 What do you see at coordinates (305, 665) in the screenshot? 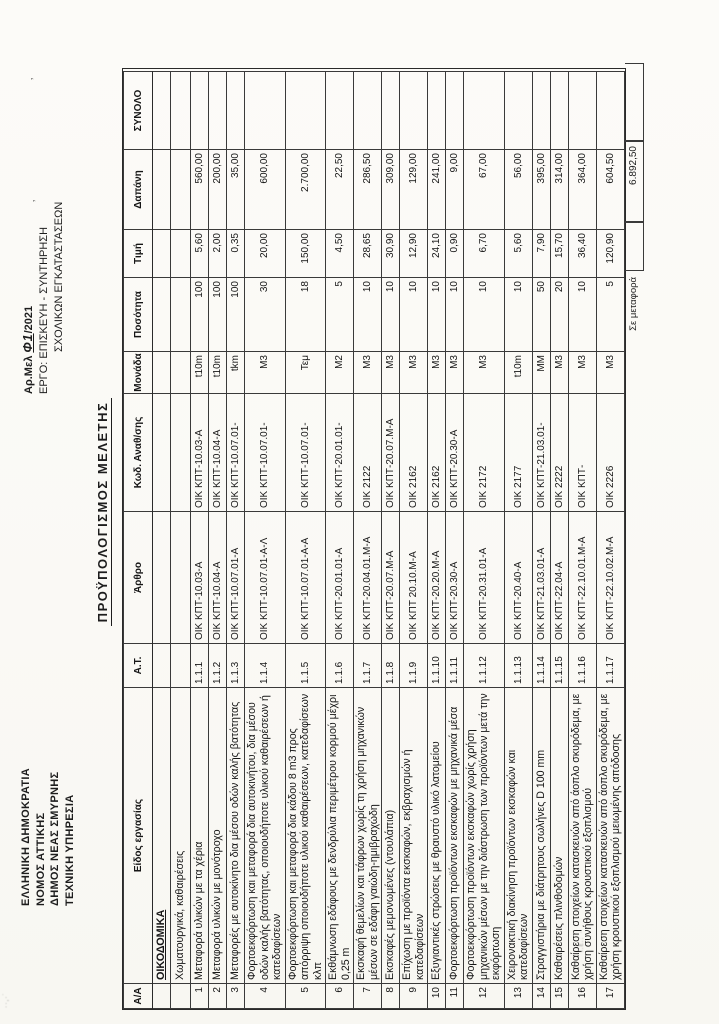
I see `cell-at: 1.1.5` at bounding box center [305, 665].